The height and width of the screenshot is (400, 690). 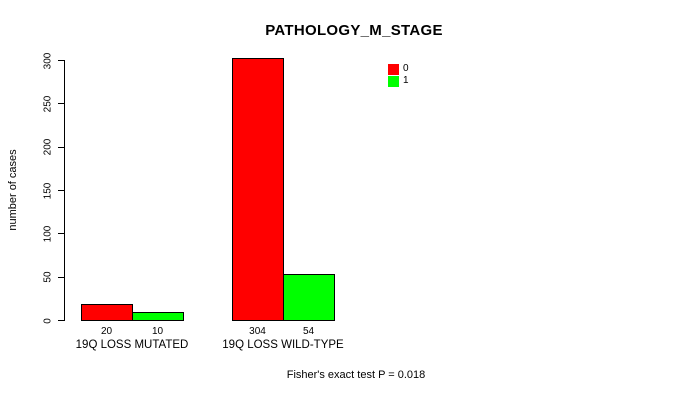 I want to click on legend-item-0: 0, so click(x=398, y=69).